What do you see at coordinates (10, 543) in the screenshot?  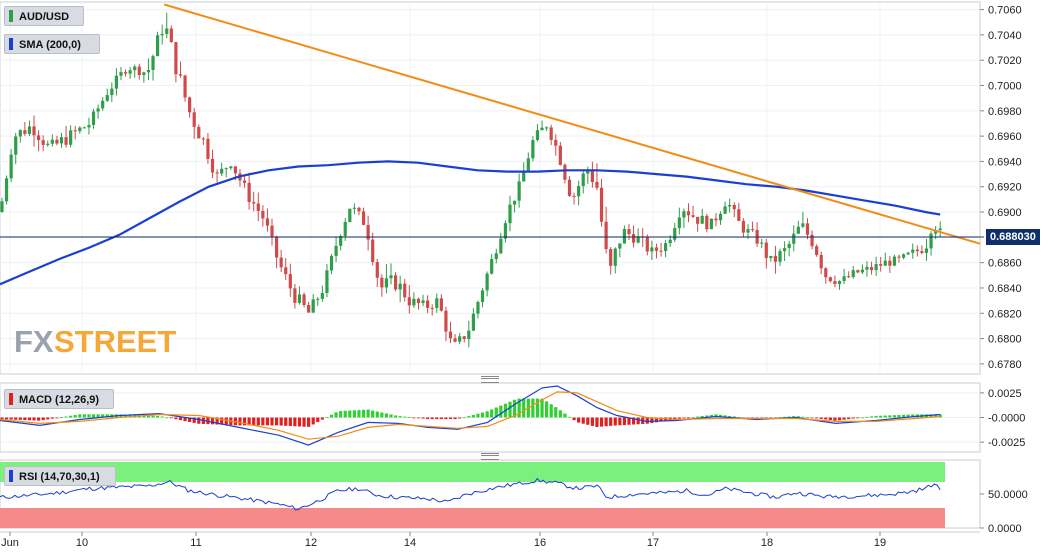 I see `x-tick-label: Jun` at bounding box center [10, 543].